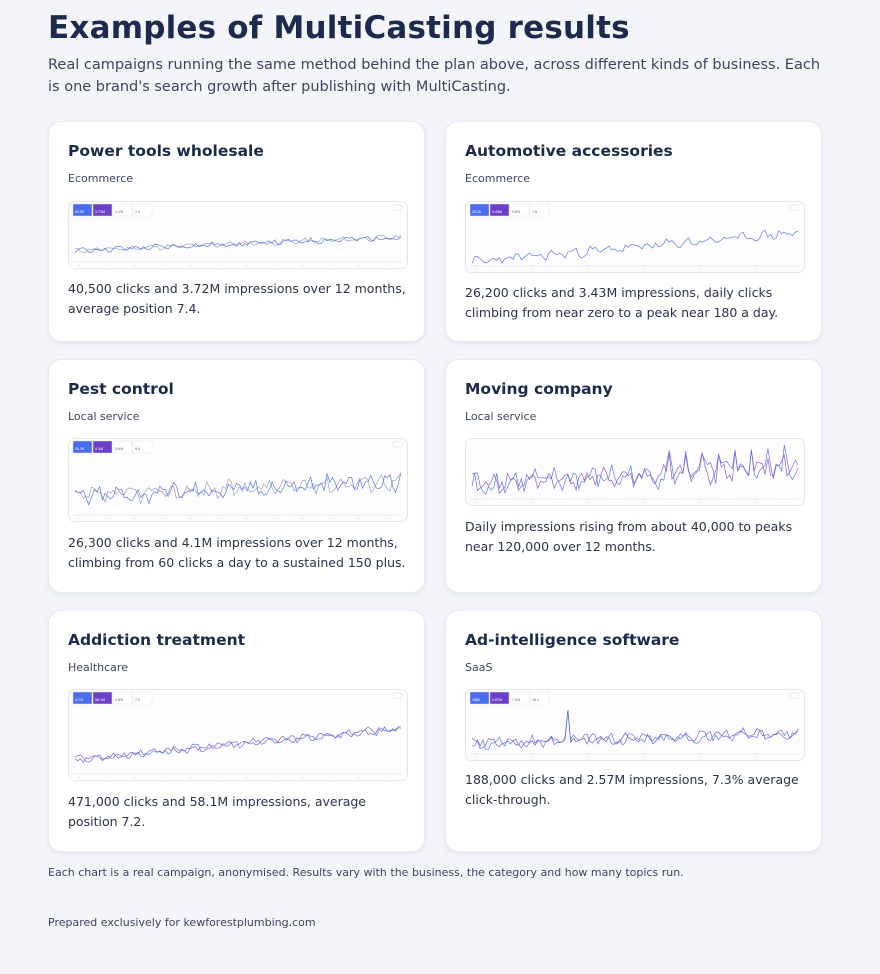 The height and width of the screenshot is (974, 880). What do you see at coordinates (137, 700) in the screenshot?
I see `svg-text: 7.2` at bounding box center [137, 700].